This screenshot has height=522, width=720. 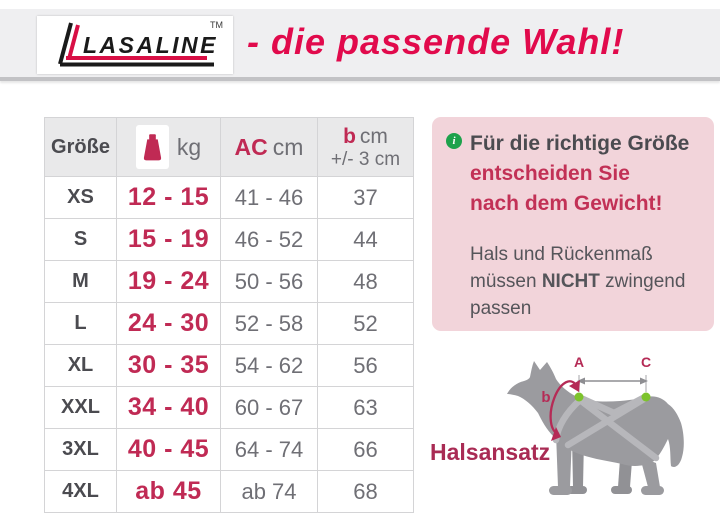 What do you see at coordinates (606, 428) in the screenshot?
I see `harness-straps` at bounding box center [606, 428].